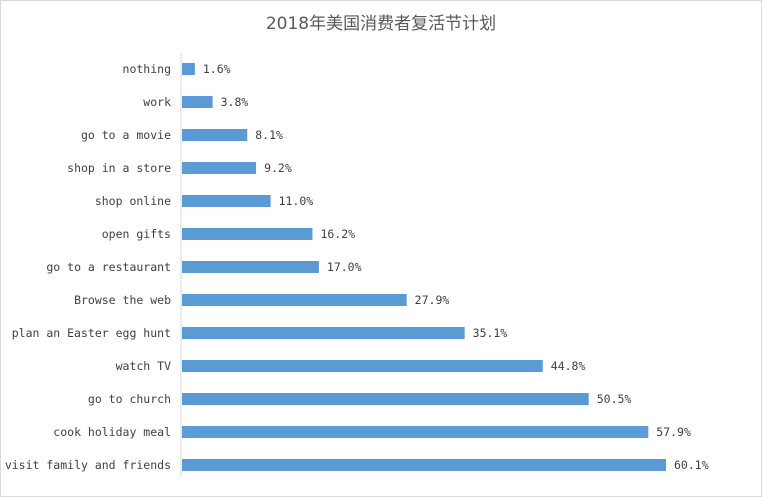 The width and height of the screenshot is (762, 497). I want to click on category-label: open gifts, so click(136, 234).